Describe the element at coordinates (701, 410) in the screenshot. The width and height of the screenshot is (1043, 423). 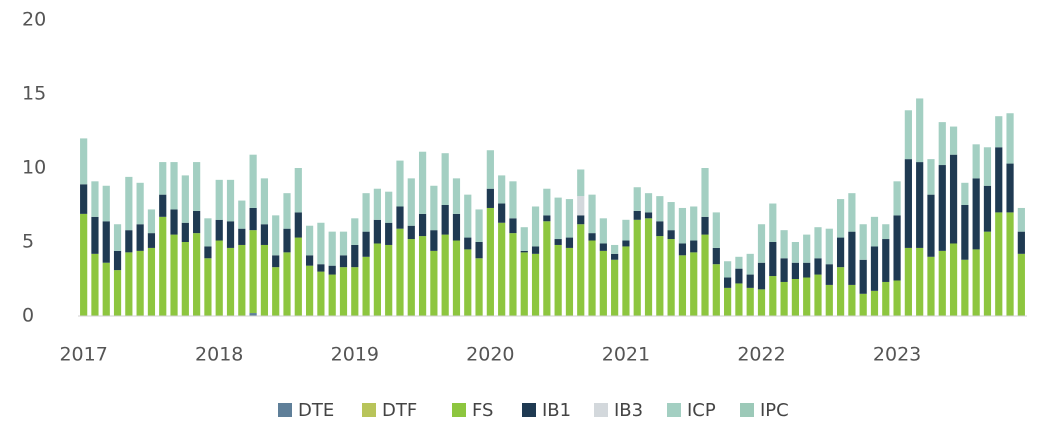
I see `legend-label: ICP` at that location.